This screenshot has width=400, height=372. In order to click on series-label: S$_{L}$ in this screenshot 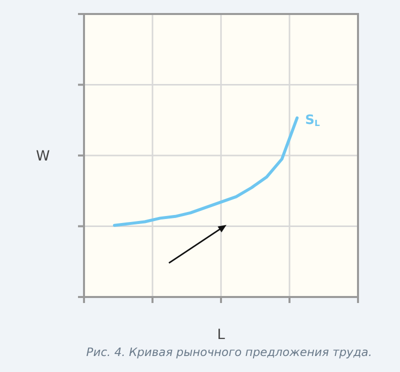, I will do `click(312, 120)`.